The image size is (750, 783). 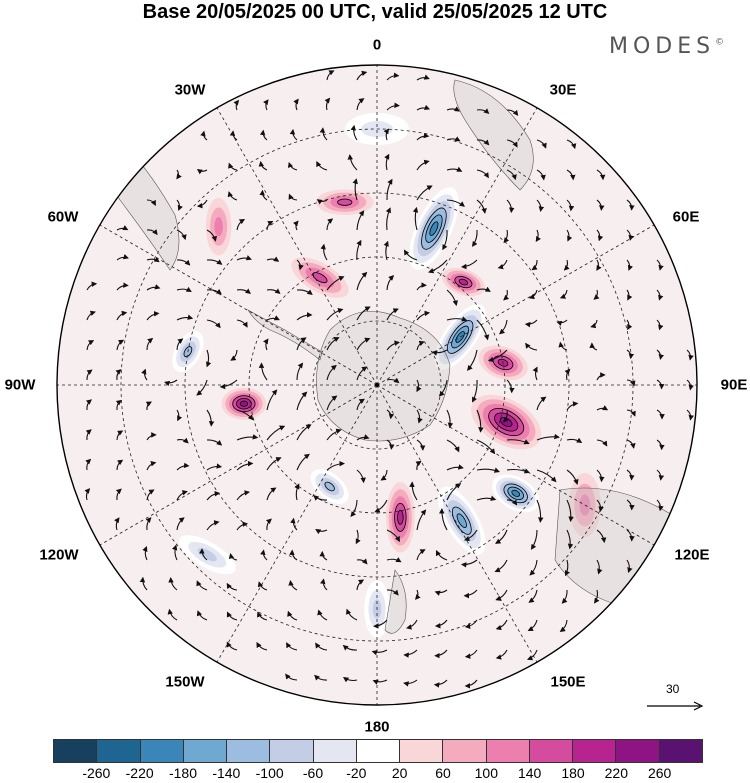 What do you see at coordinates (378, 751) in the screenshot?
I see `colorbar` at bounding box center [378, 751].